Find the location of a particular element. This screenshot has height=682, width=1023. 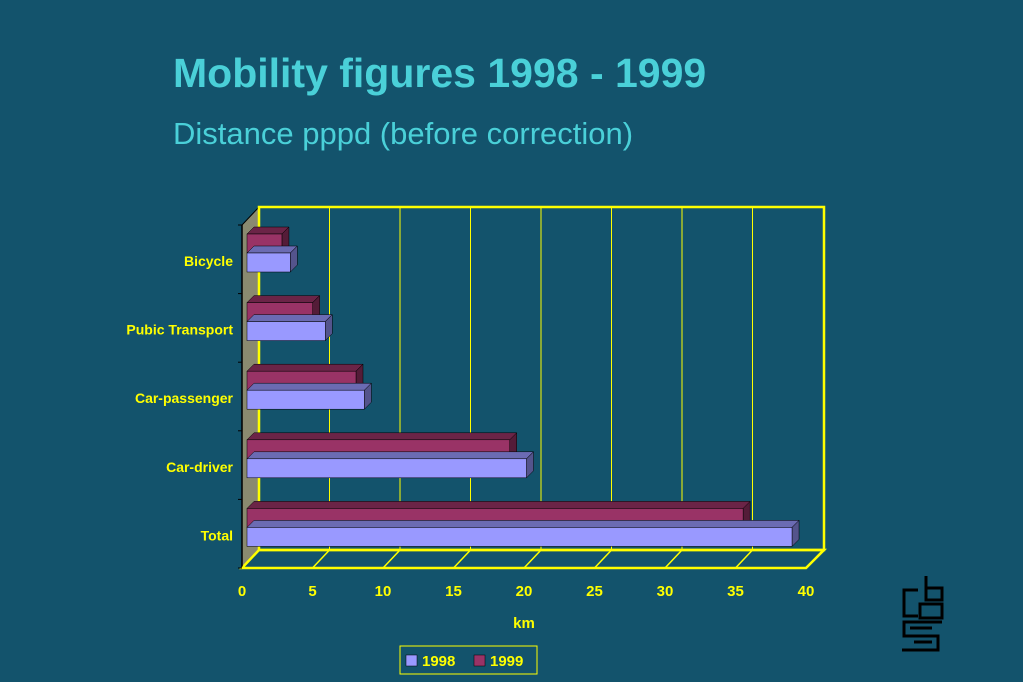

bar-1998-2-top is located at coordinates (309, 386).